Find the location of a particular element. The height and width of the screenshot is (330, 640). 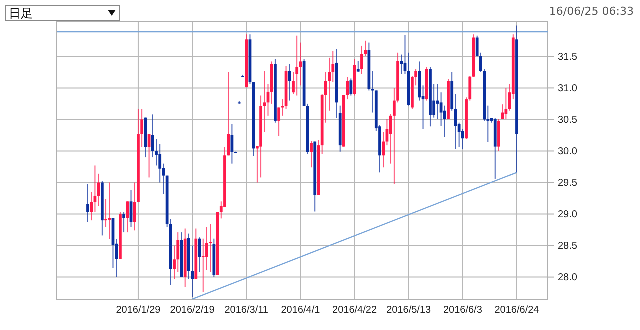

x-tick-label: 2016/2/19 is located at coordinates (193, 310).